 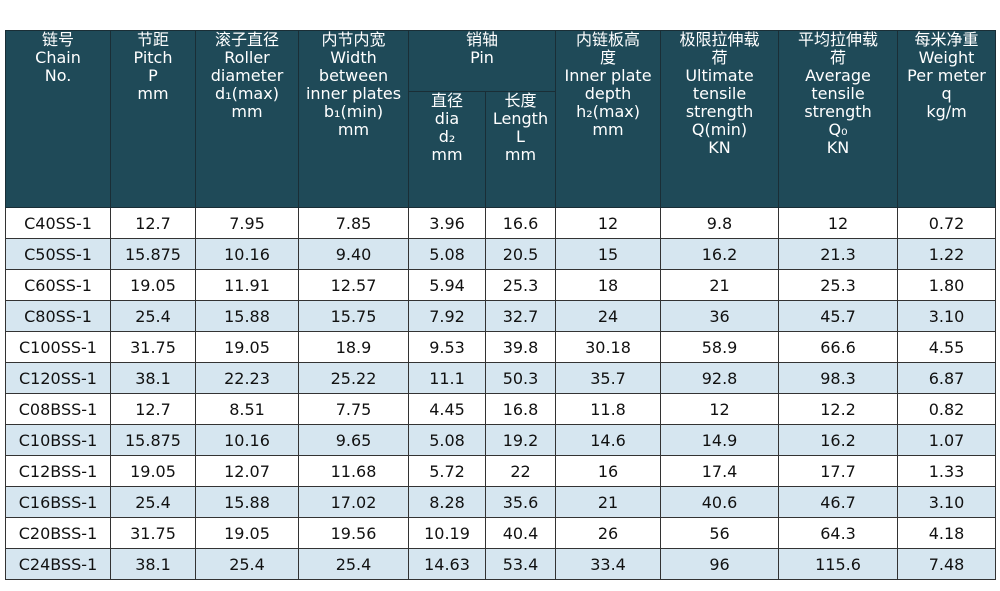 What do you see at coordinates (838, 502) in the screenshot?
I see `table-cell: 46.7` at bounding box center [838, 502].